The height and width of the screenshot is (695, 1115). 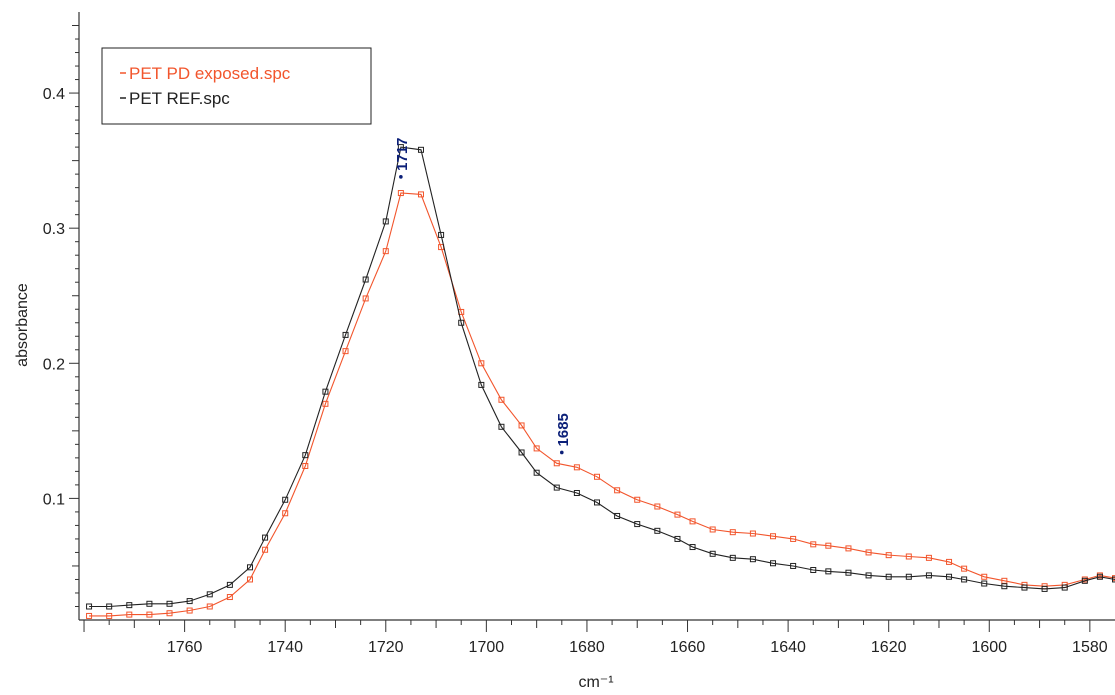 I want to click on peak-label: 1717, so click(x=402, y=153).